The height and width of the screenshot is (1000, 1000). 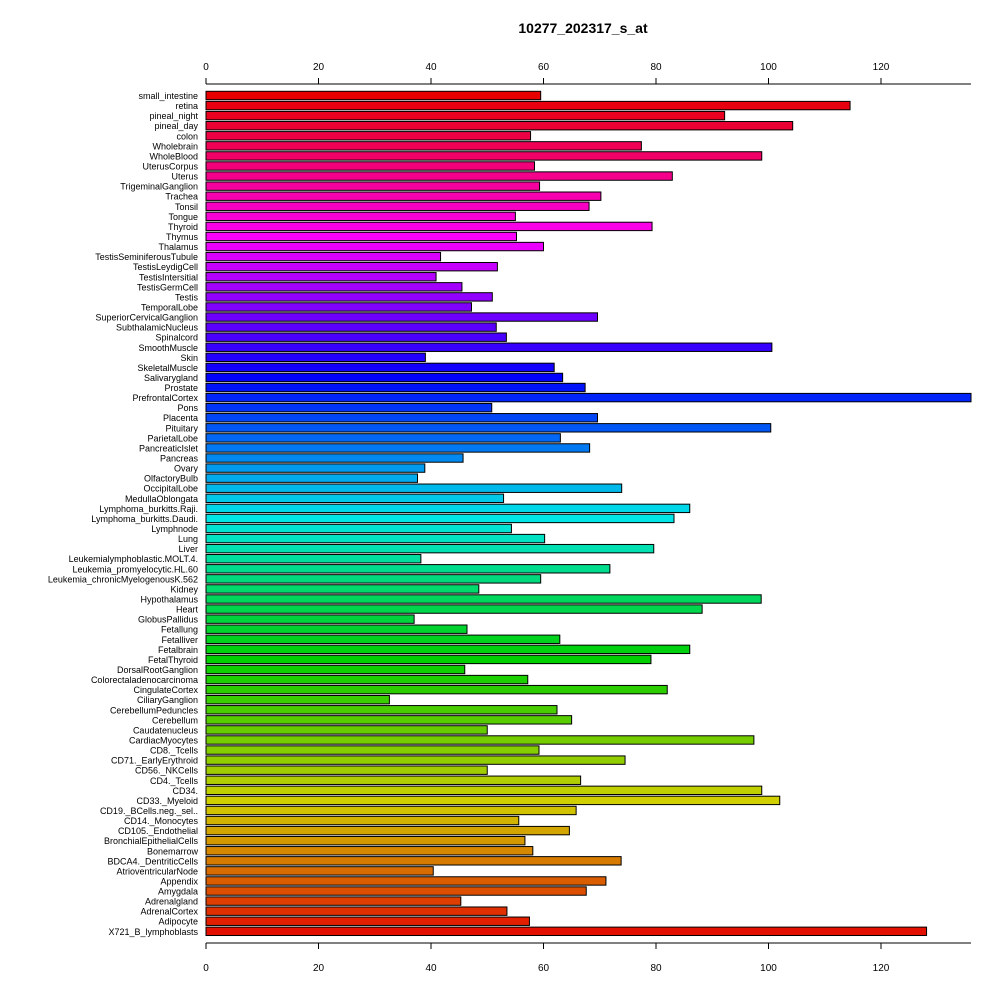 I want to click on category-label: Pancreas, so click(x=179, y=459).